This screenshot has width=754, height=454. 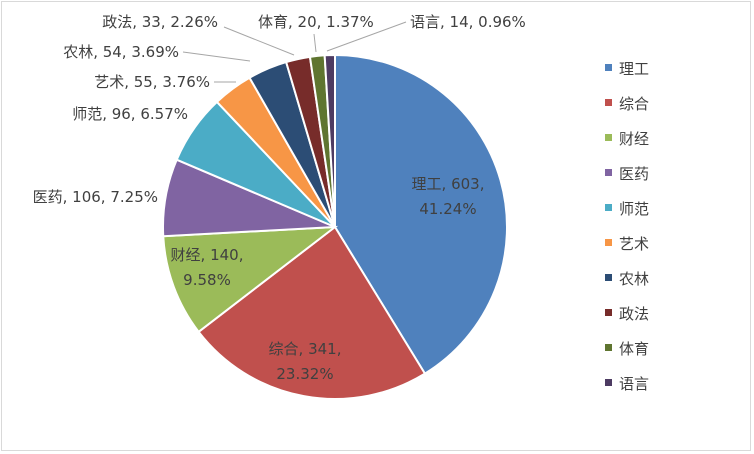 I want to click on legend-label-0: 理工, so click(x=634, y=69).